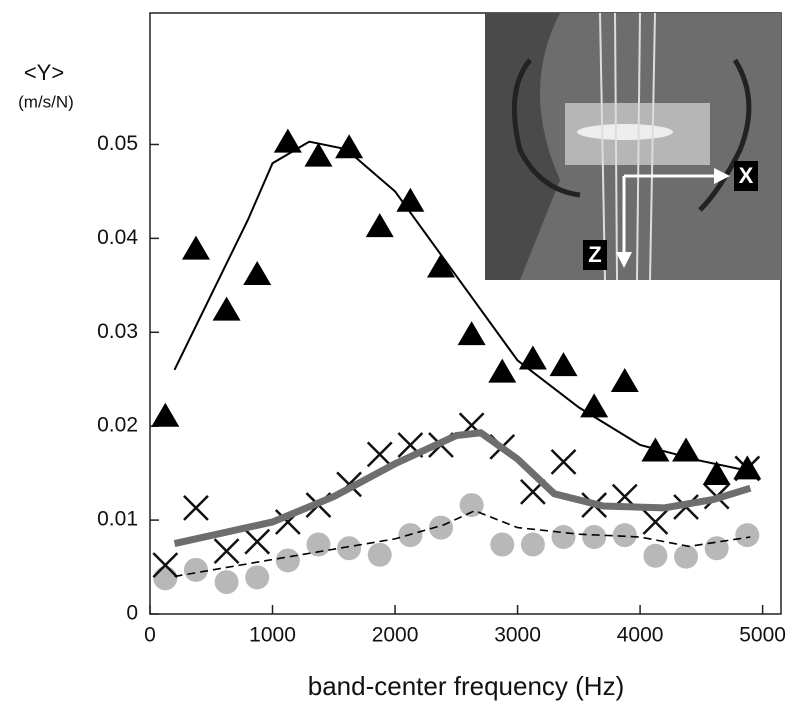 The height and width of the screenshot is (709, 797). What do you see at coordinates (46, 101) in the screenshot?
I see `y-axis-unit: (m/s/N)` at bounding box center [46, 101].